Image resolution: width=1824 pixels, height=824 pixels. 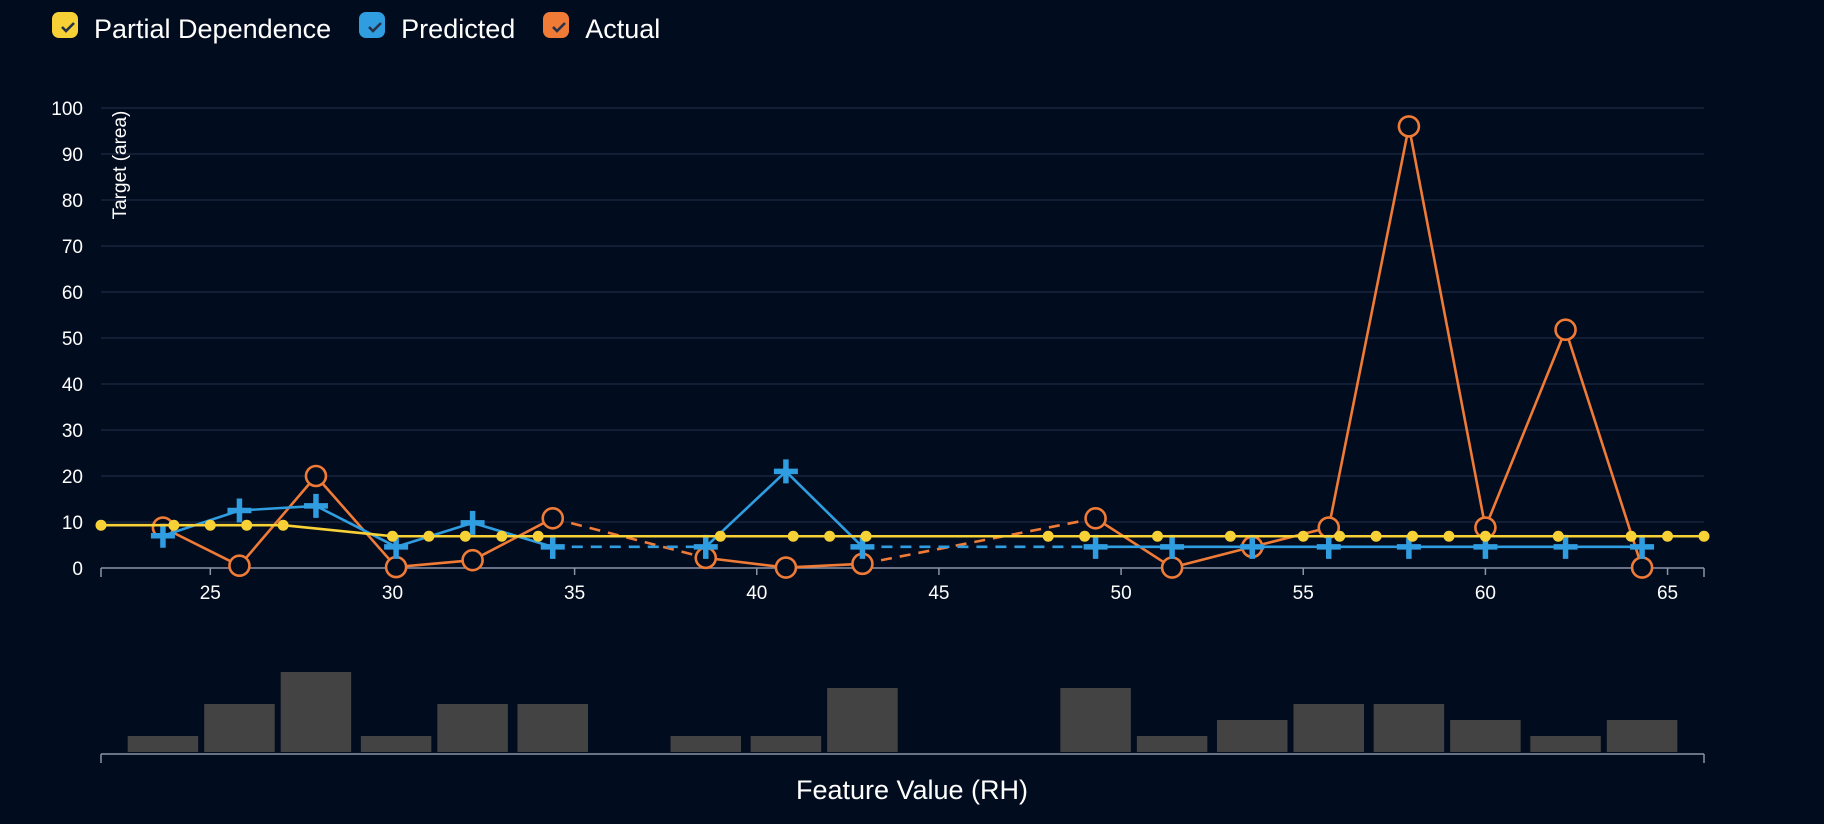 I want to click on series-partial-dependence, so click(x=902, y=530).